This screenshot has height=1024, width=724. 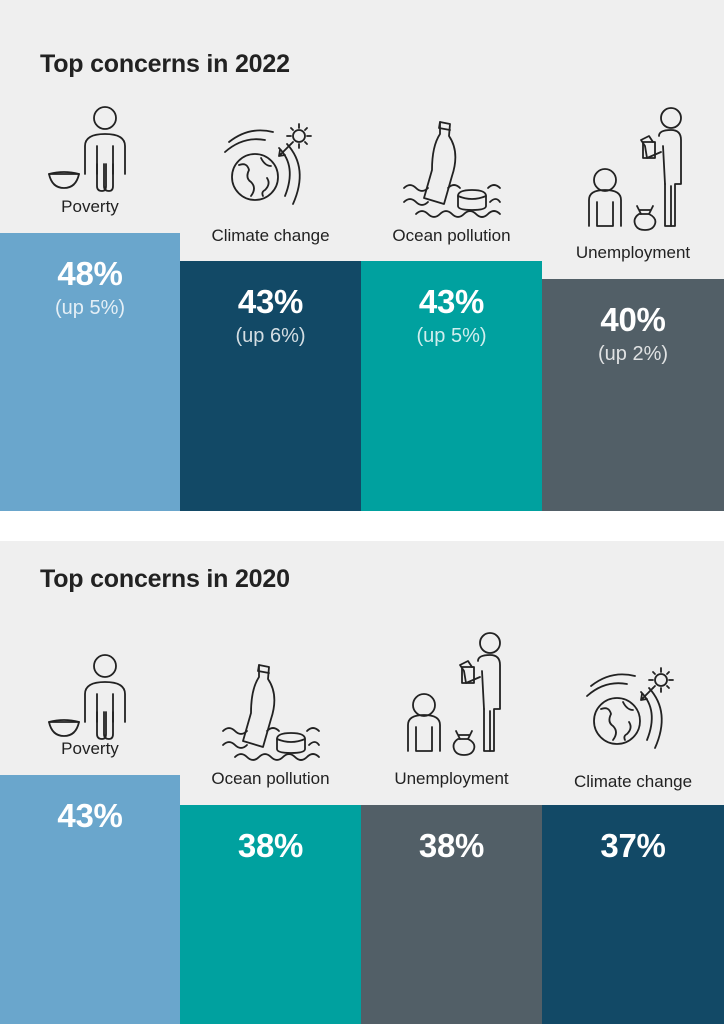 I want to click on chart-title: Top concerns in 2020, so click(x=165, y=579).